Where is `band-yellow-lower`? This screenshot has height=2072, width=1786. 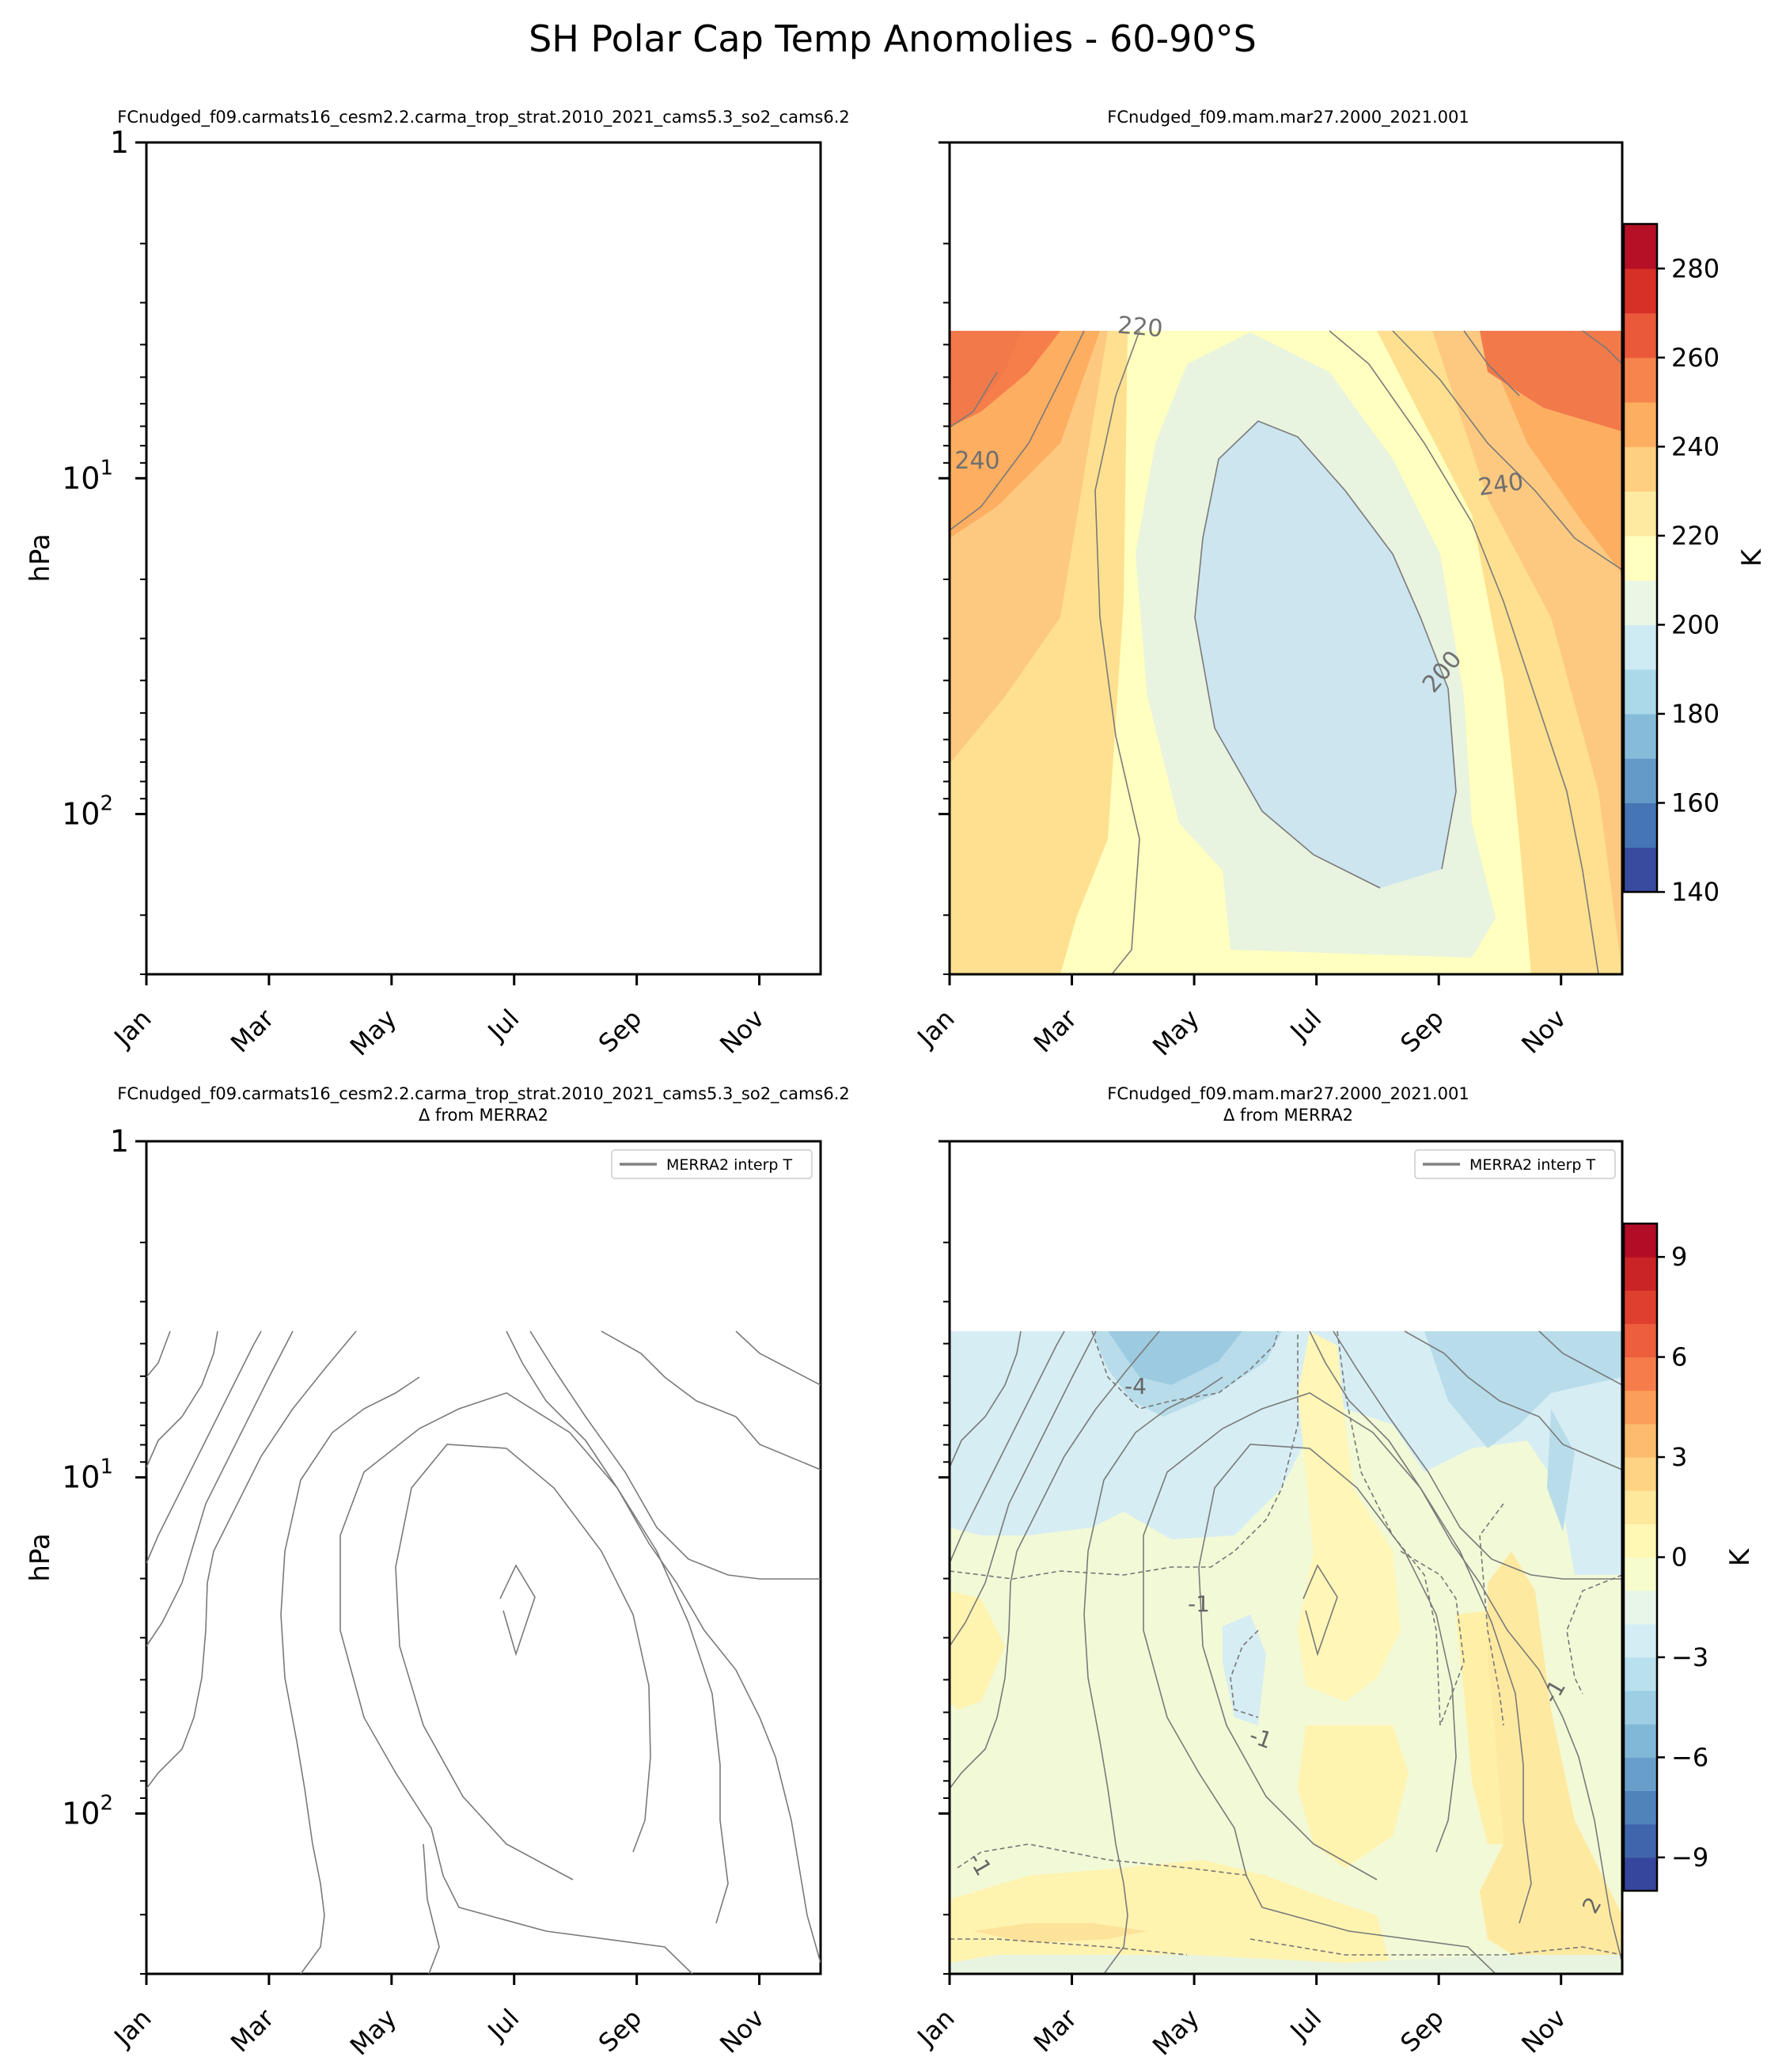 band-yellow-lower is located at coordinates (1353, 1797).